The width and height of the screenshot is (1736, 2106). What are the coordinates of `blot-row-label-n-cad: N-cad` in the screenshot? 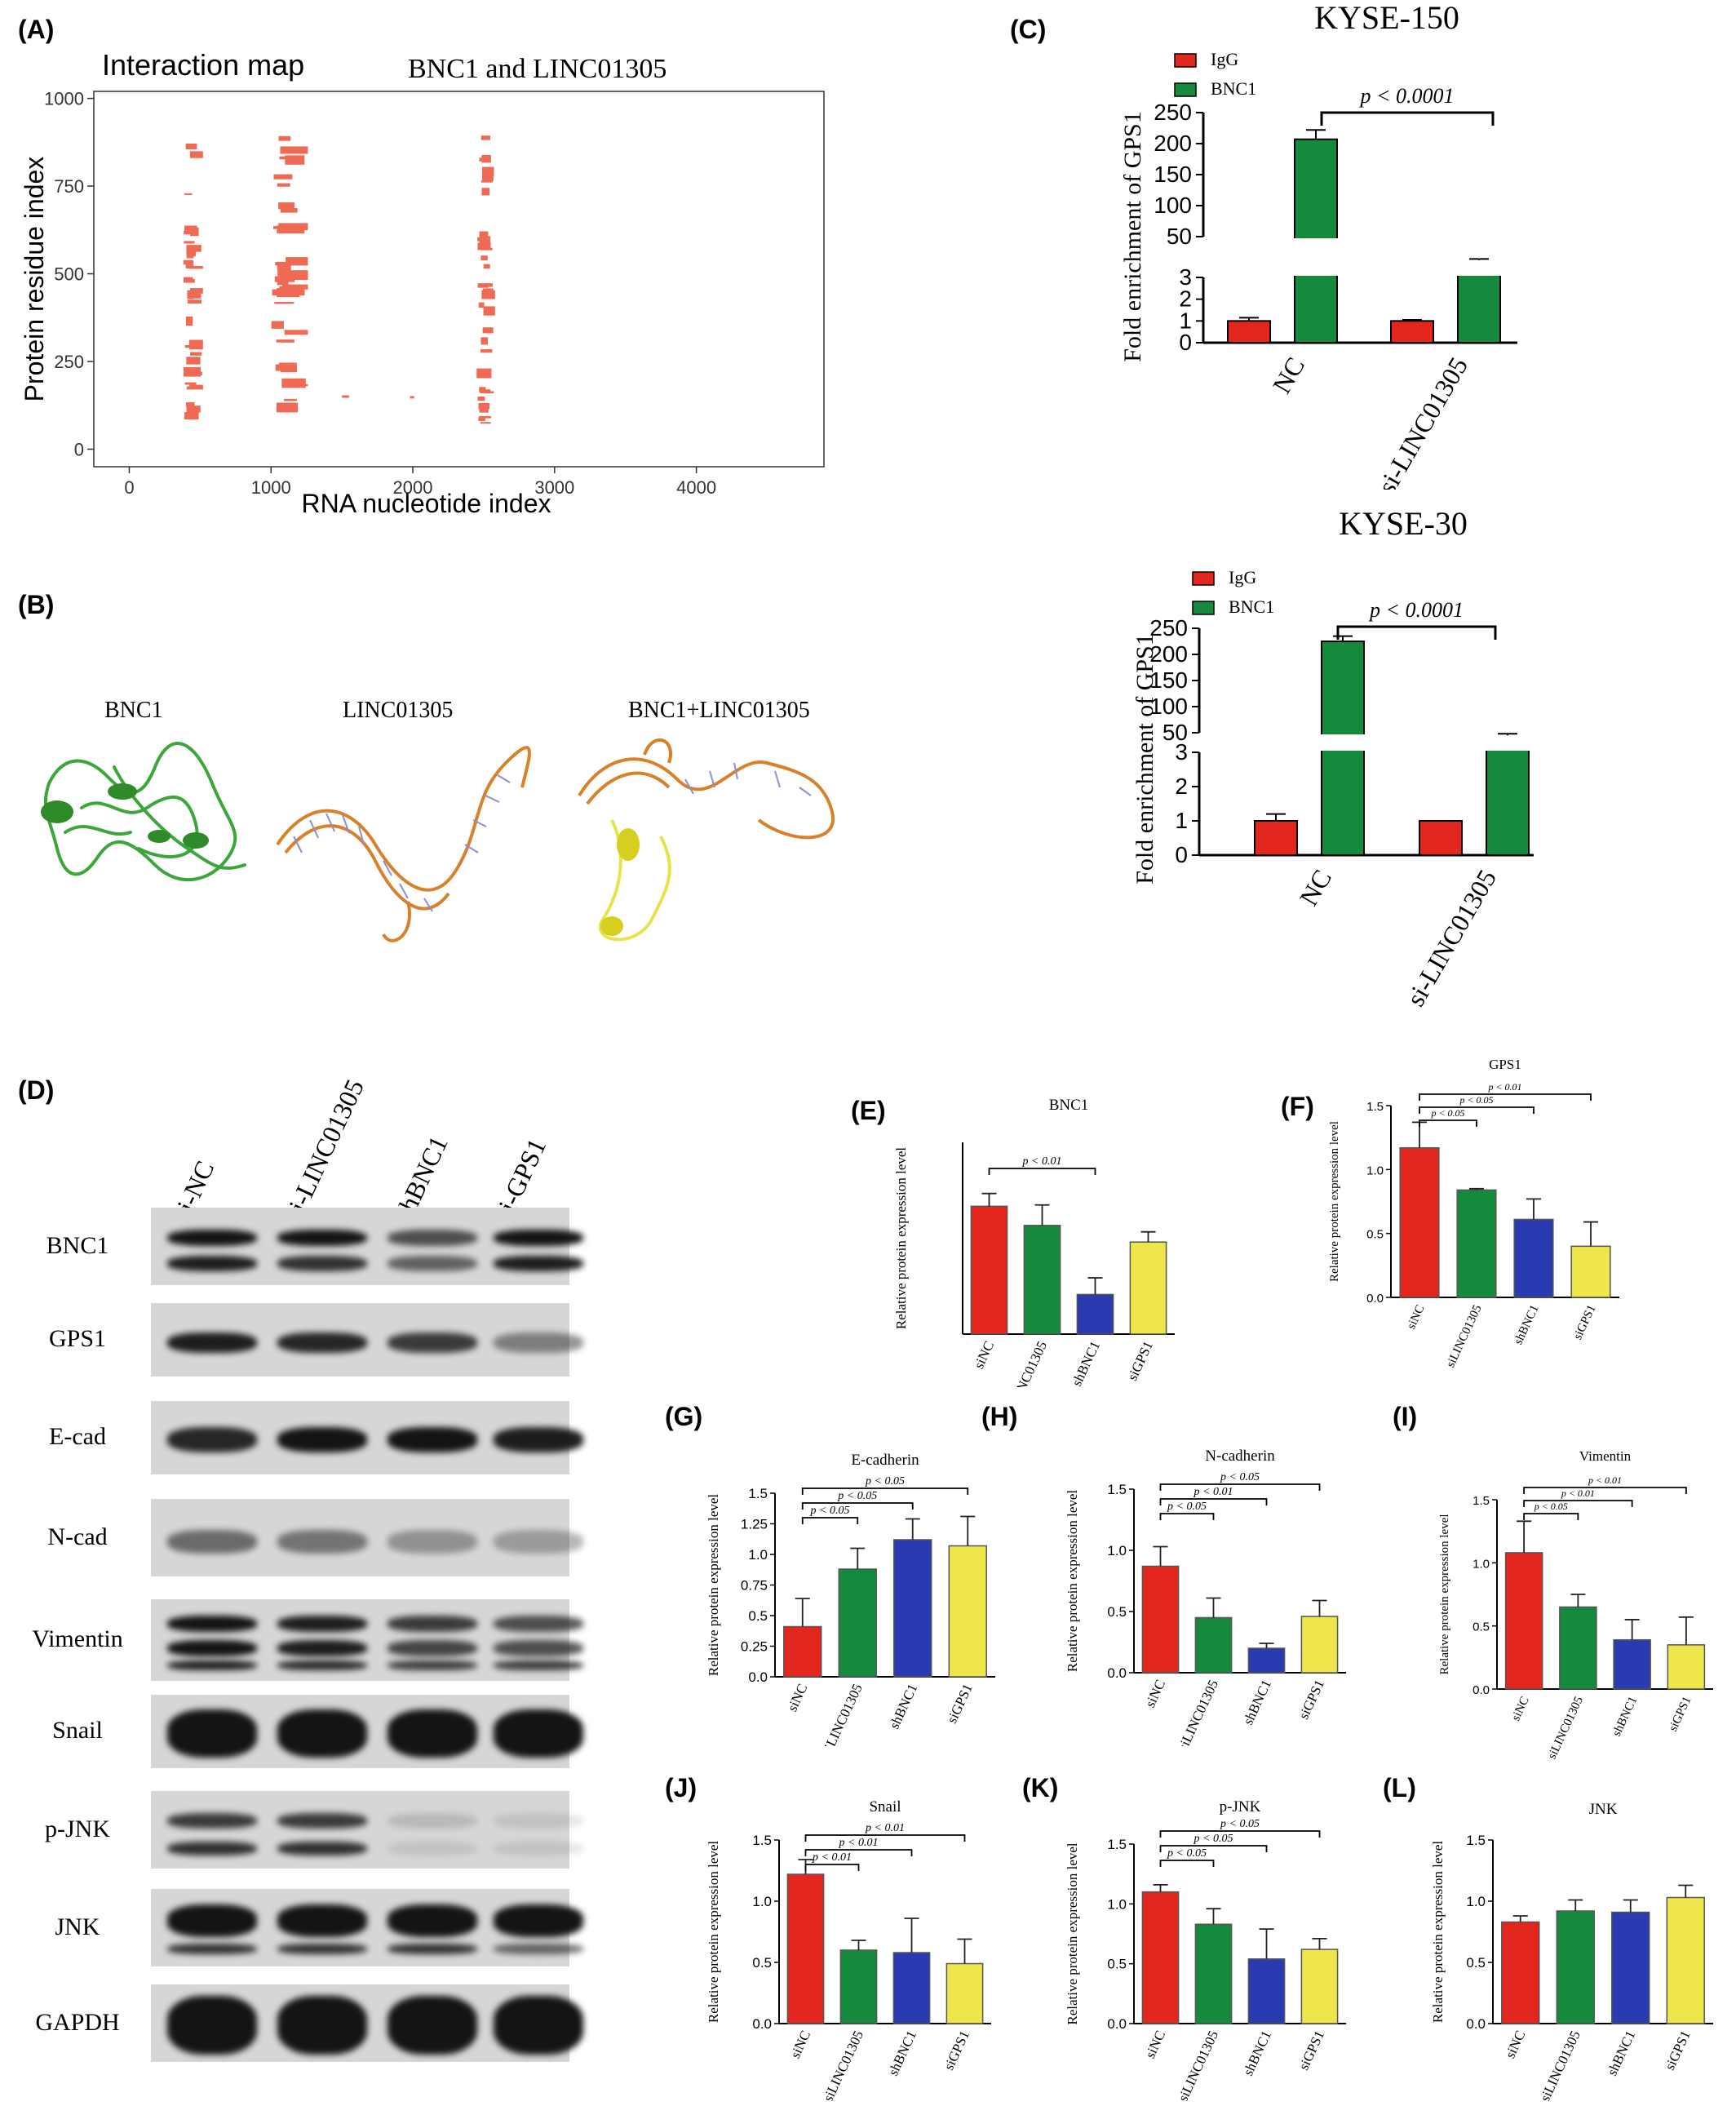 It's located at (77, 1536).